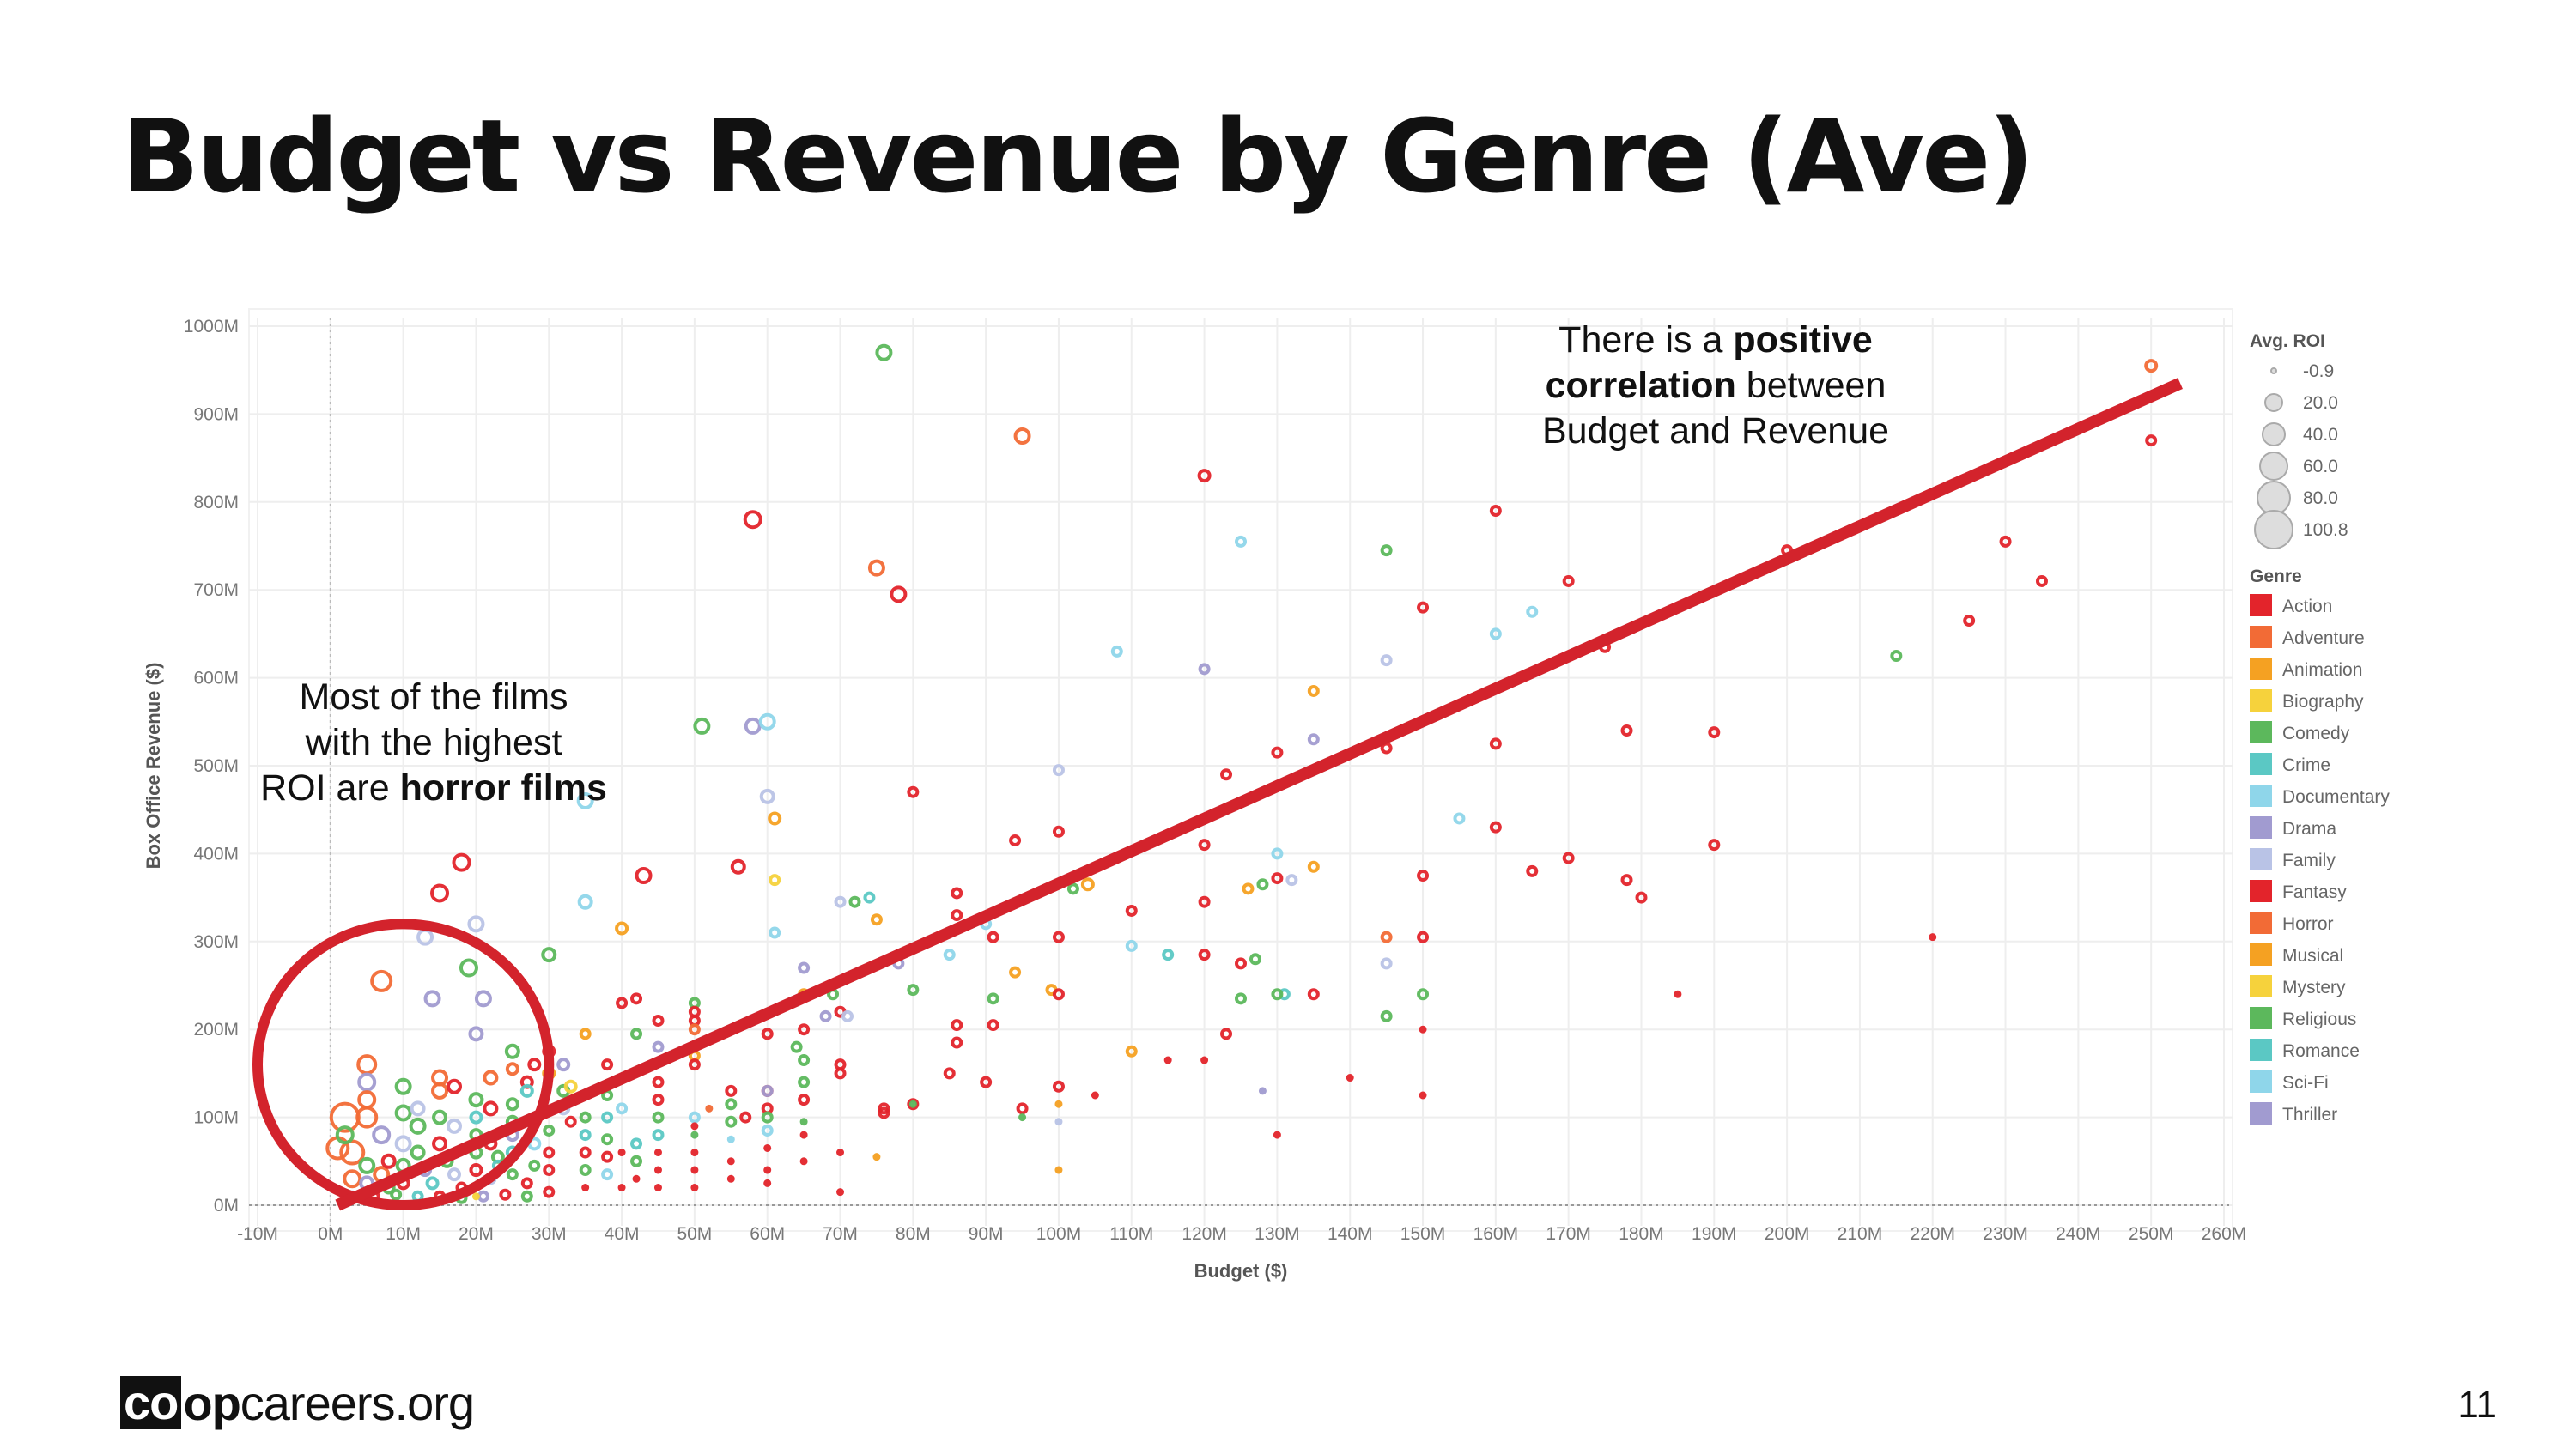 The image size is (2576, 1449). I want to click on x-tick-label: 90M, so click(987, 1234).